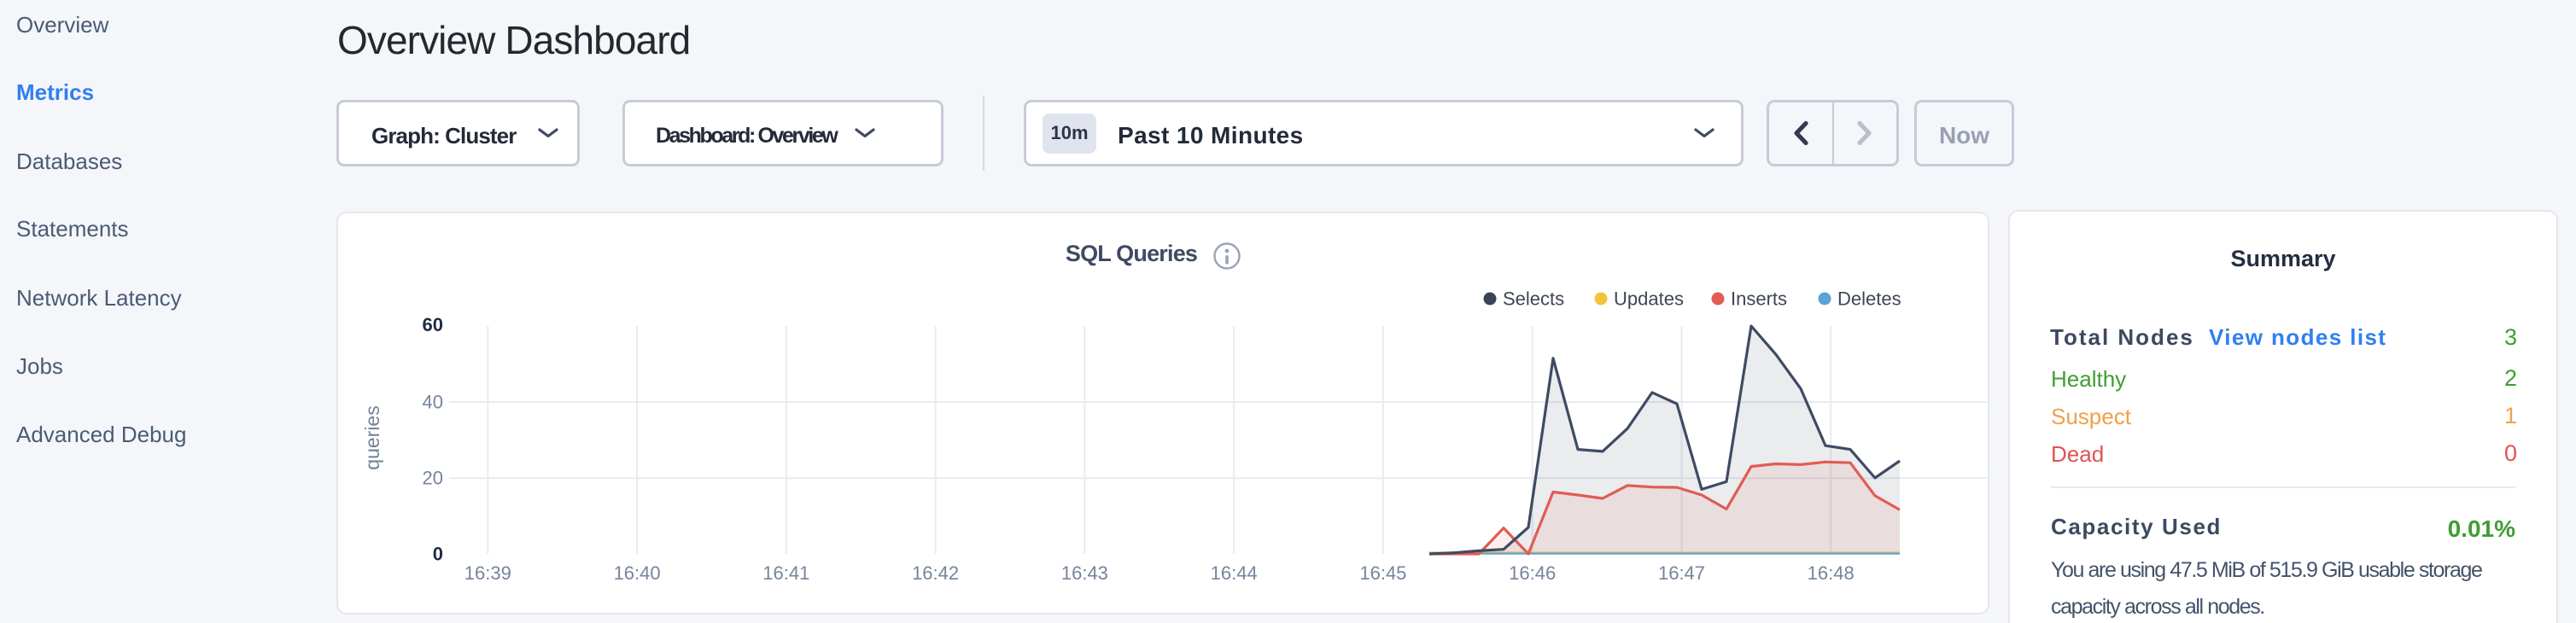  Describe the element at coordinates (1681, 573) in the screenshot. I see `svg-text: 16:47` at that location.